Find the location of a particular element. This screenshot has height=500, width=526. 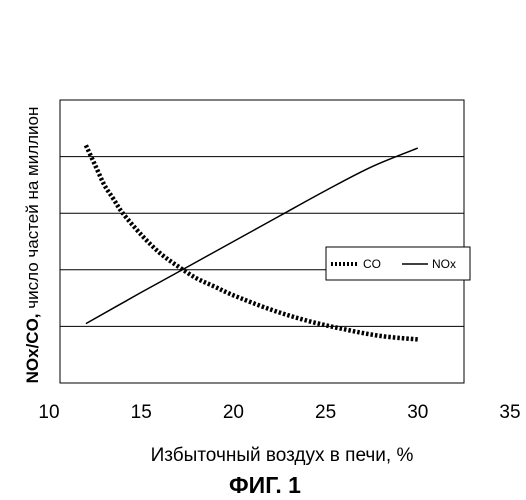

x-axis-ticks: 10 15 20 25 30 35 is located at coordinates (279, 412).